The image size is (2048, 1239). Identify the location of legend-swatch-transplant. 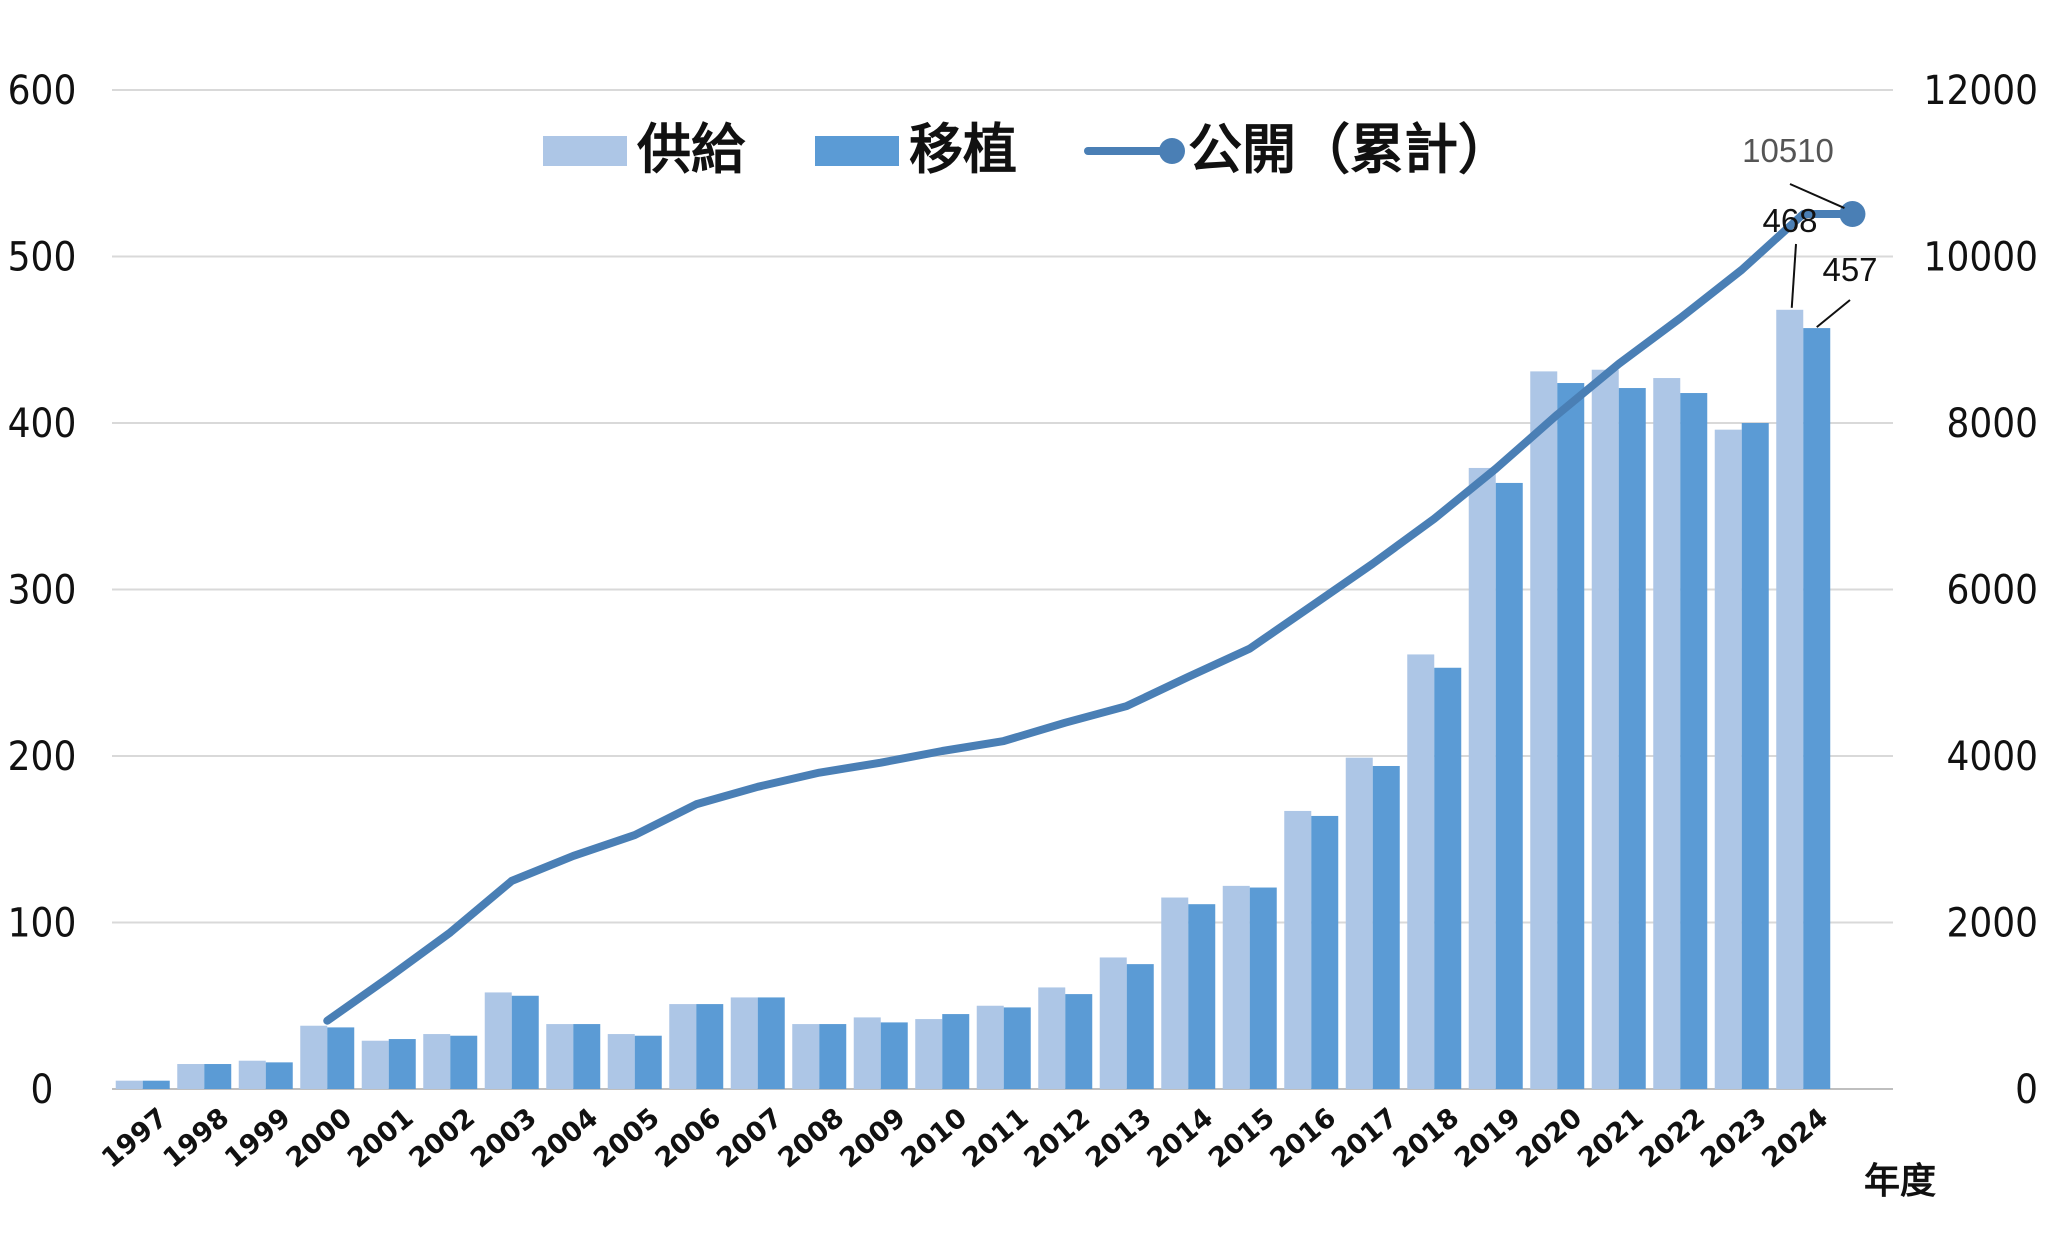
(857, 151).